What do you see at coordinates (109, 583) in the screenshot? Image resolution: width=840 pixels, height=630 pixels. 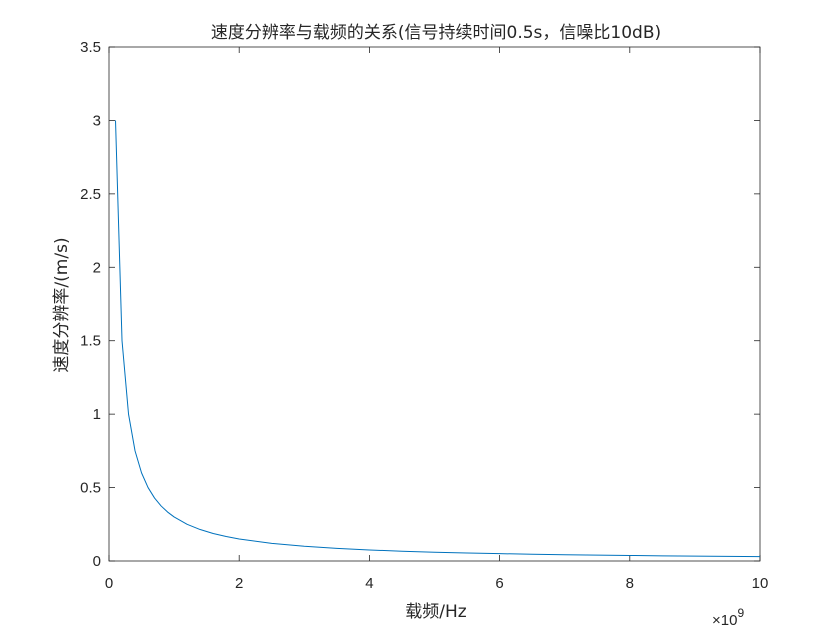 I see `x-tick-label: 0` at bounding box center [109, 583].